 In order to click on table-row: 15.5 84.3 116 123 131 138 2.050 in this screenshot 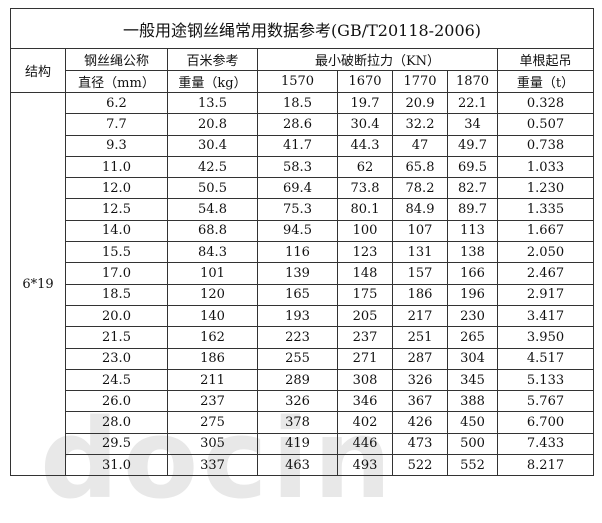, I will do `click(302, 252)`.